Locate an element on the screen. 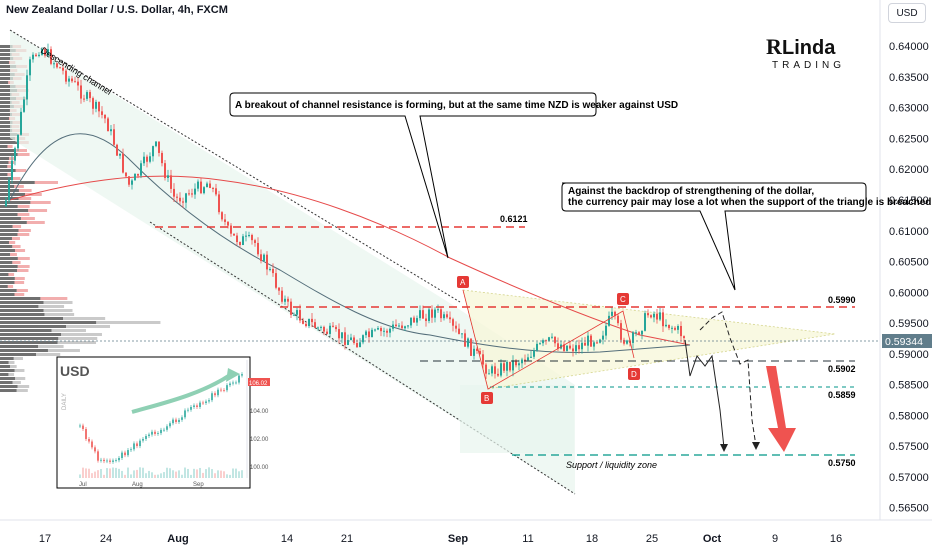 This screenshot has width=932, height=550. current-price-text: 0.59344 is located at coordinates (904, 342).